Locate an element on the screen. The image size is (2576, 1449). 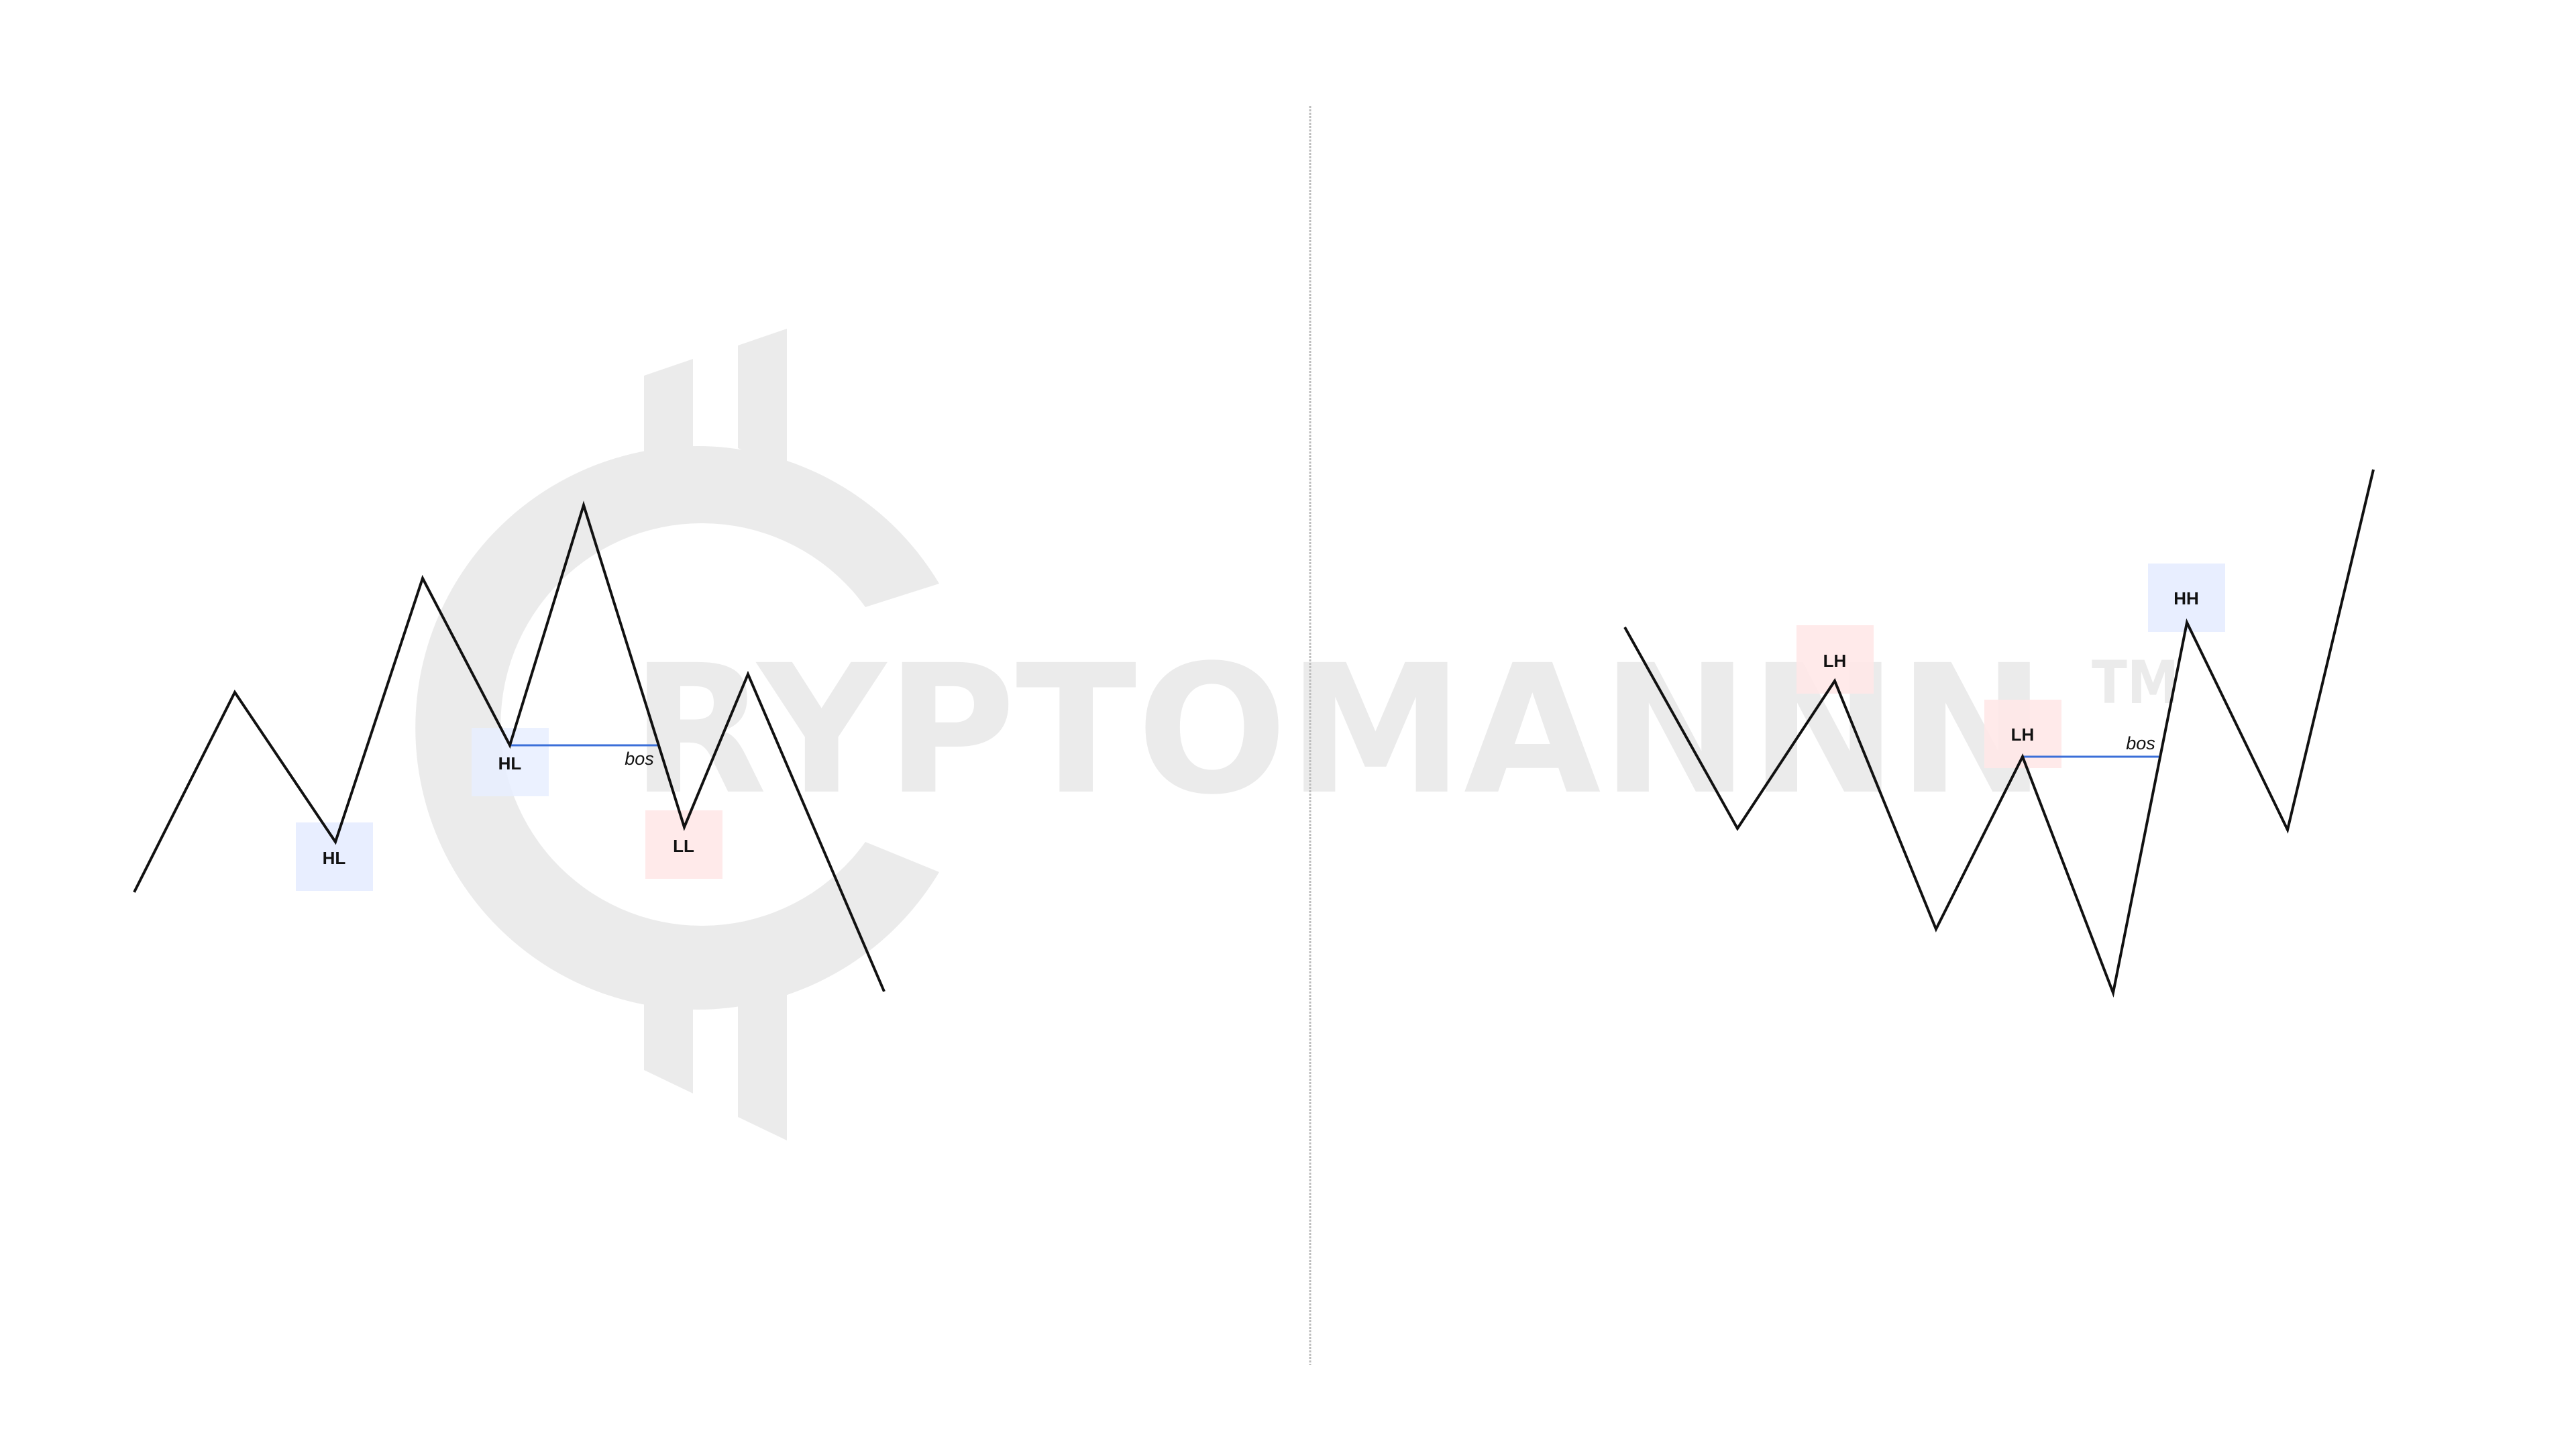
logo-bar-bottom-left is located at coordinates (668, 1046).